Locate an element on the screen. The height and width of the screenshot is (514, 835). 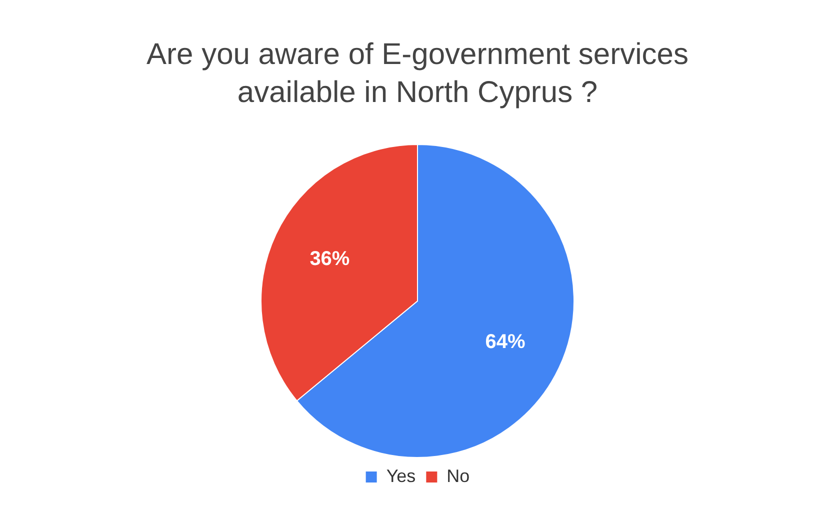
data-label: 64% is located at coordinates (505, 341).